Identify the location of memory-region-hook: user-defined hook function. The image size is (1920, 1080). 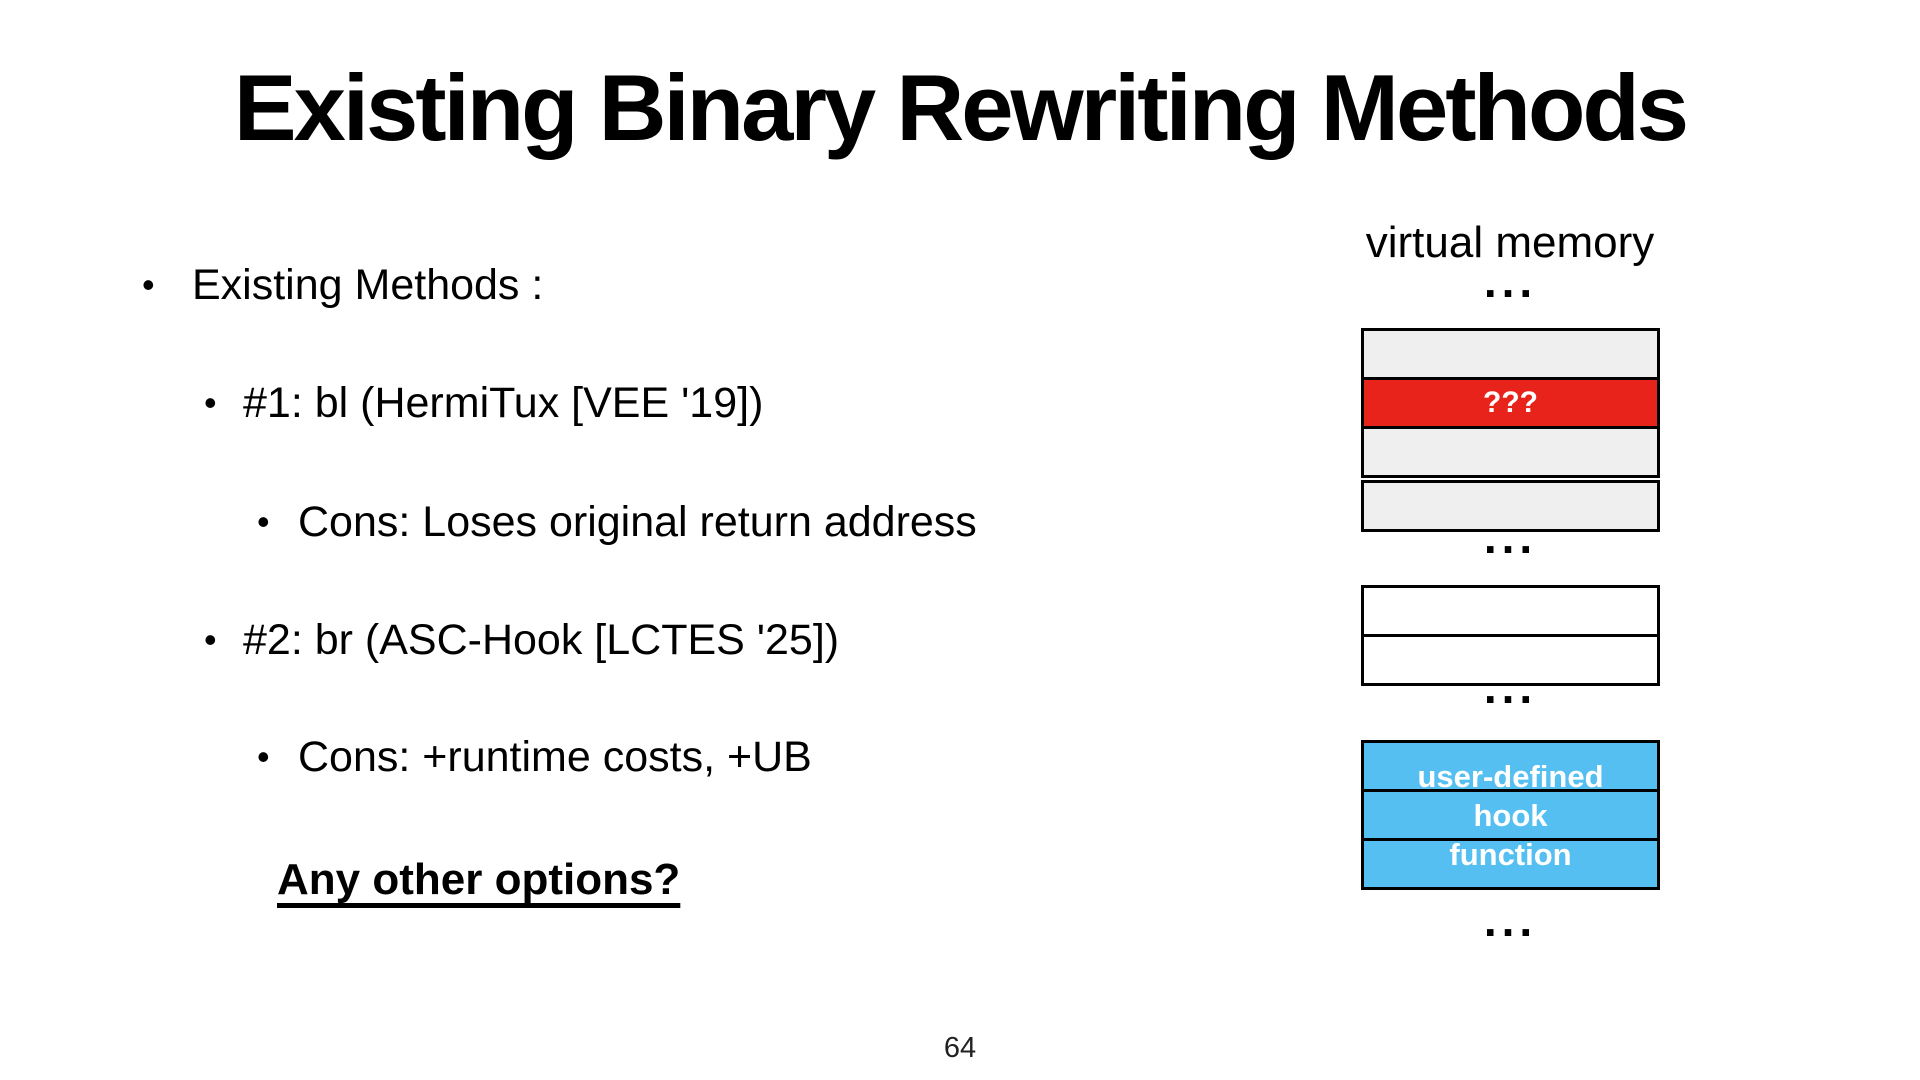
(1510, 815).